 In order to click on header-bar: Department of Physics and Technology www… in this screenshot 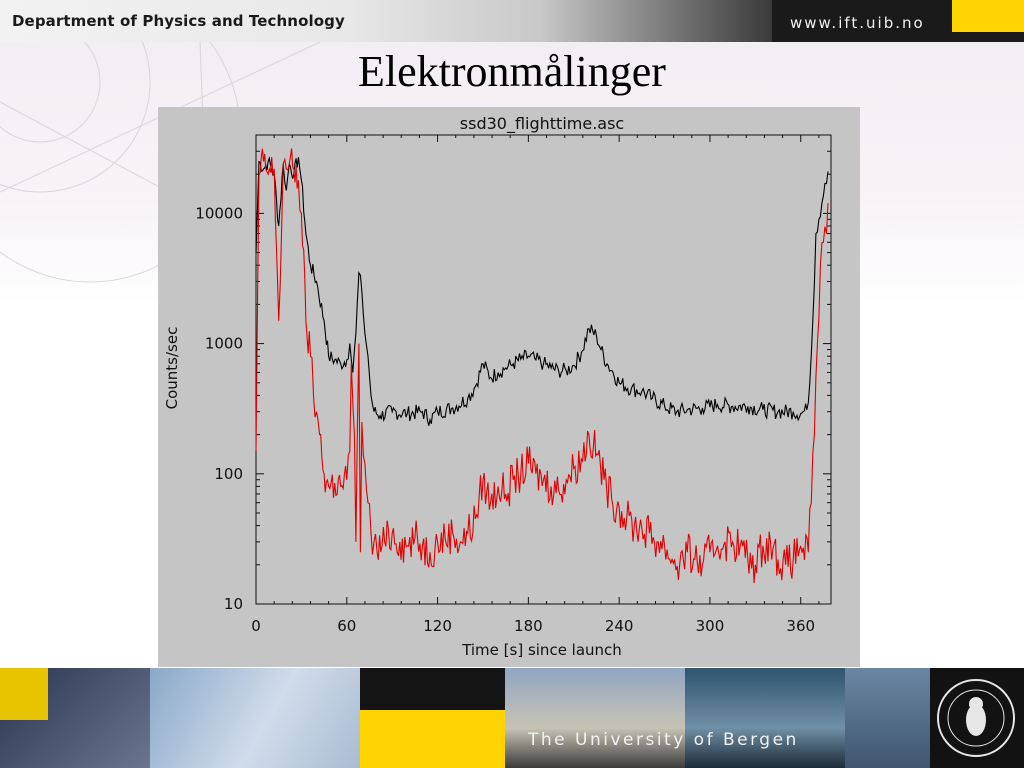, I will do `click(512, 21)`.